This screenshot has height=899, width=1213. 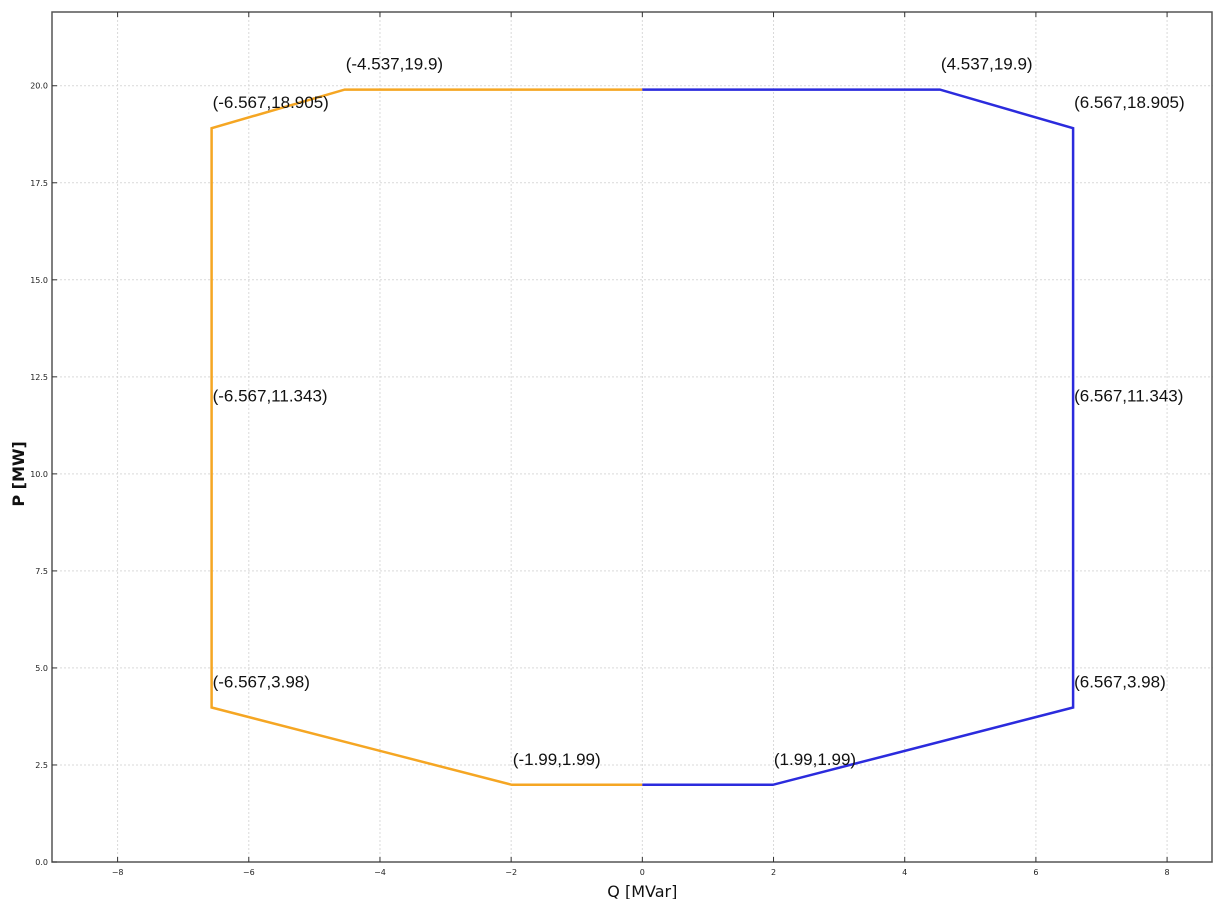 I want to click on point-annotation: (4.537,19.9), so click(x=987, y=64).